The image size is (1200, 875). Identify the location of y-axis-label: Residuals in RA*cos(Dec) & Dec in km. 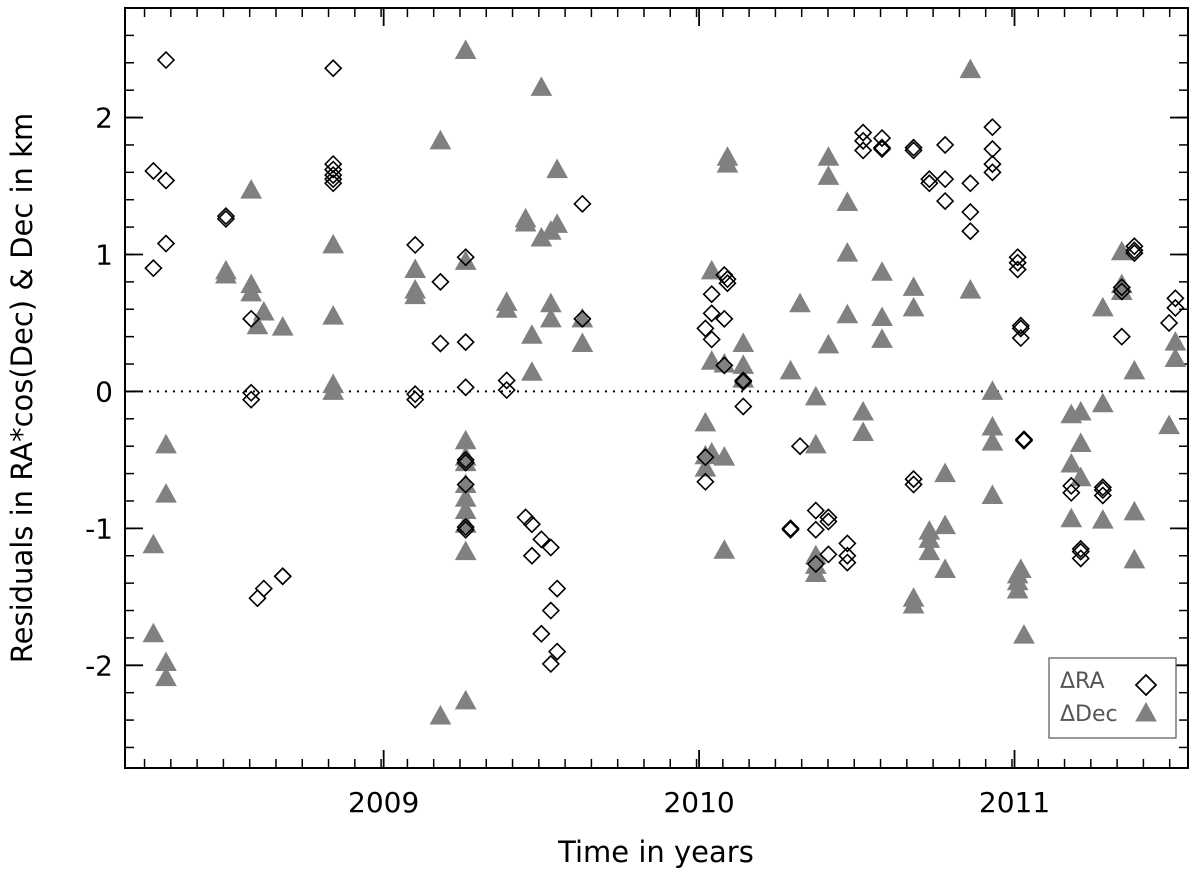
(22, 388).